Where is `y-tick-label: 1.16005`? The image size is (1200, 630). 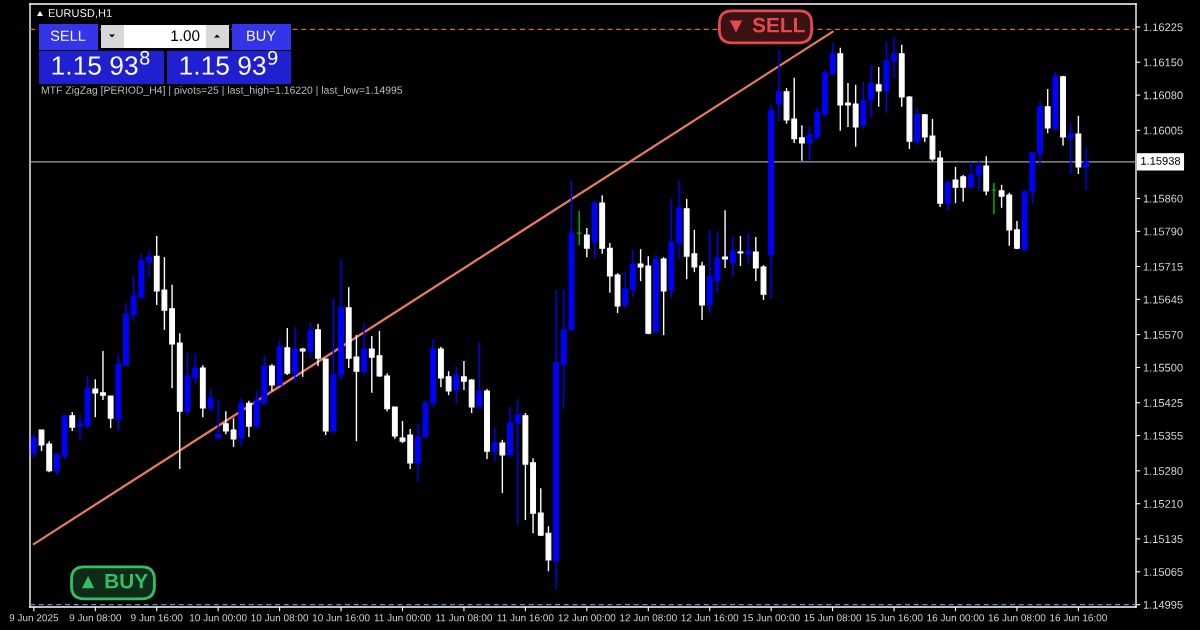
y-tick-label: 1.16005 is located at coordinates (1163, 130).